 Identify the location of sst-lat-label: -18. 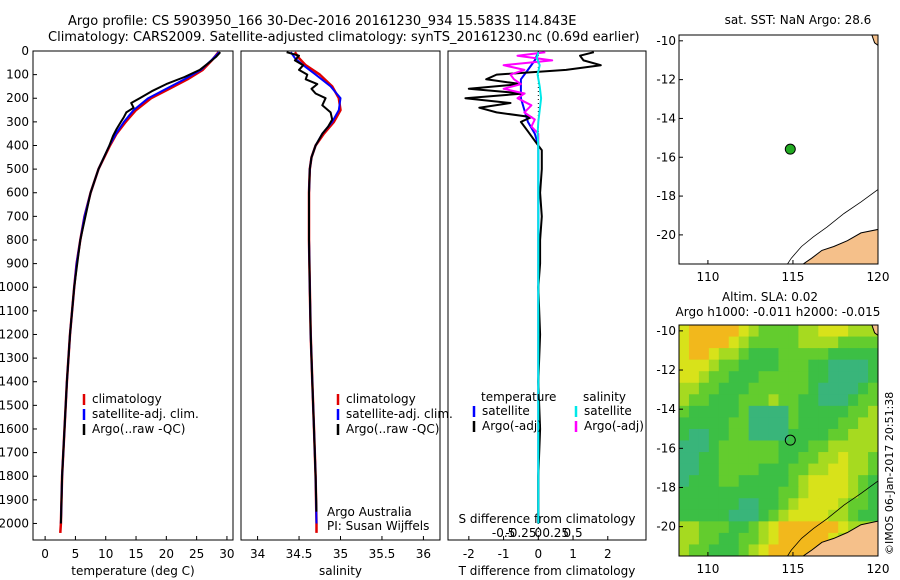
(666, 196).